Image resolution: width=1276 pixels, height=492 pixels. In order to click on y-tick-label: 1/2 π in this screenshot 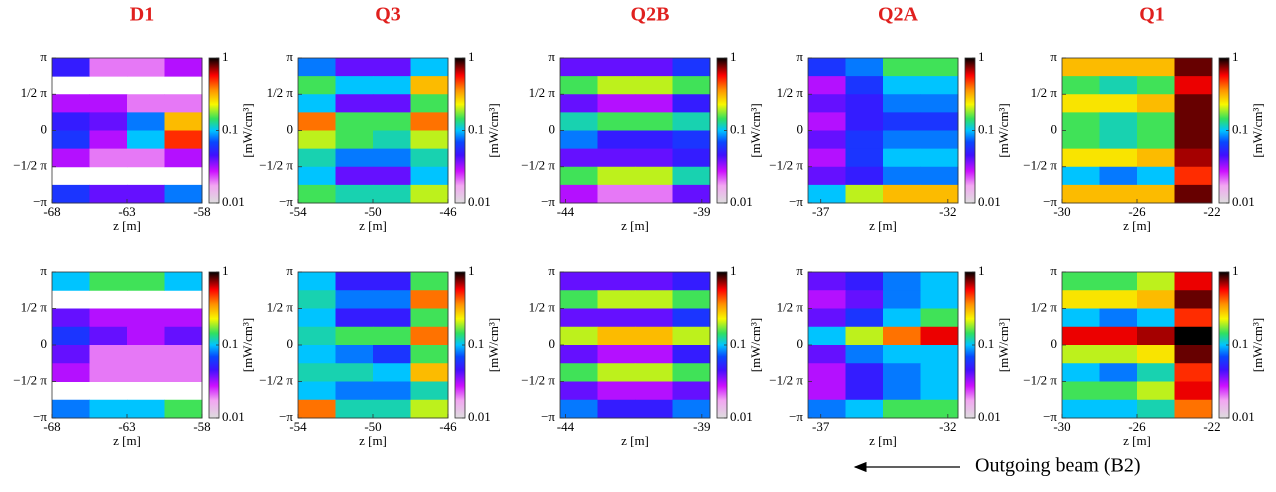, I will do `click(34, 306)`.